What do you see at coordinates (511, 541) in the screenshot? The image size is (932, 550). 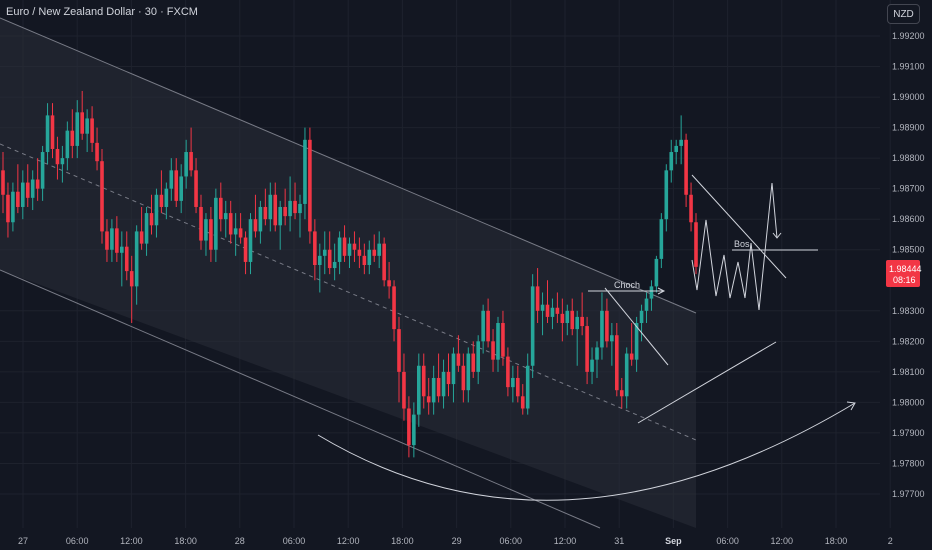 I see `x-tick-label: 06:00` at bounding box center [511, 541].